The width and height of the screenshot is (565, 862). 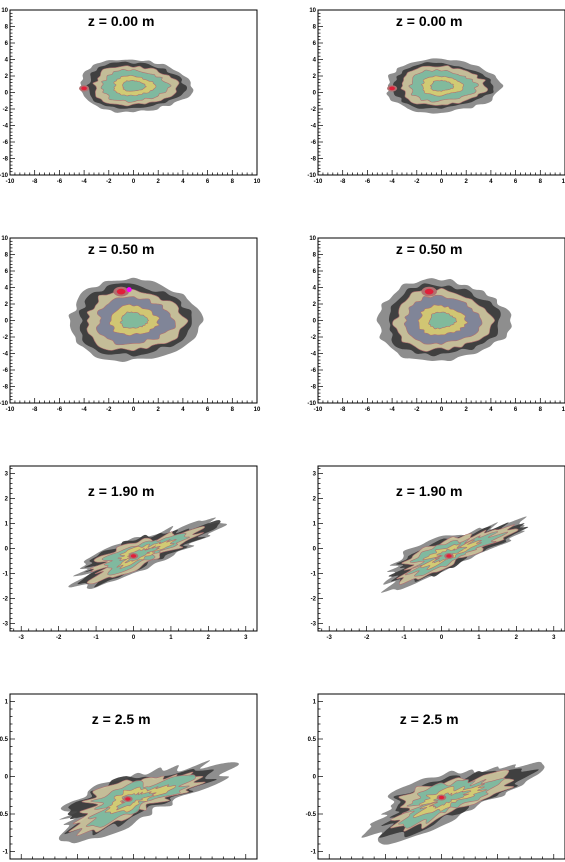 I want to click on x-tick-label: -1, so click(x=404, y=638).